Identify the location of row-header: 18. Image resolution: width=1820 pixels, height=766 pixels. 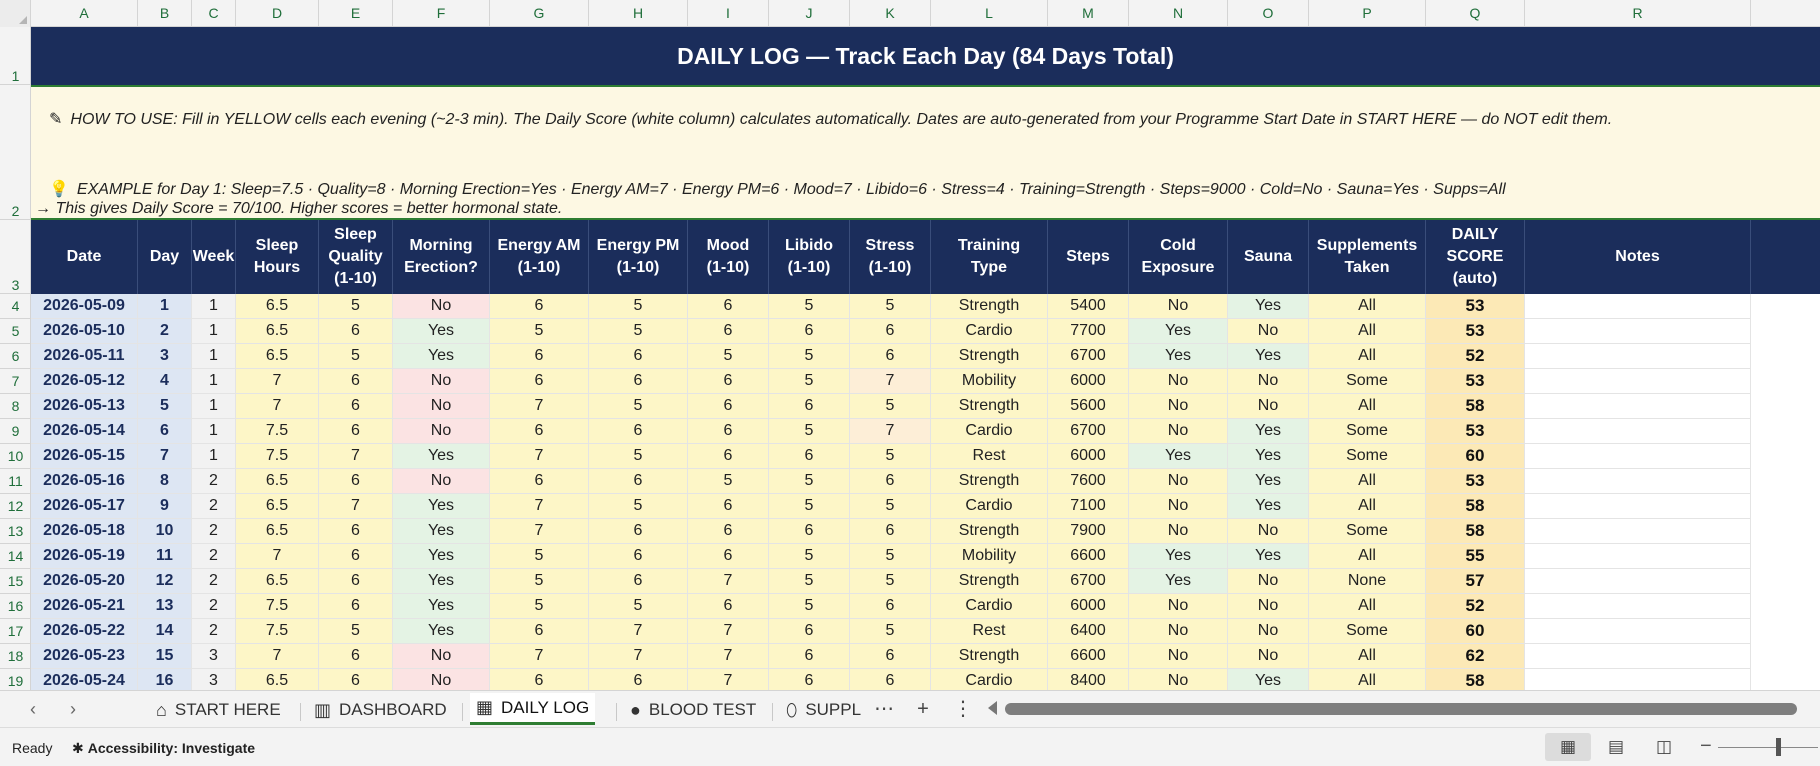
(15, 656).